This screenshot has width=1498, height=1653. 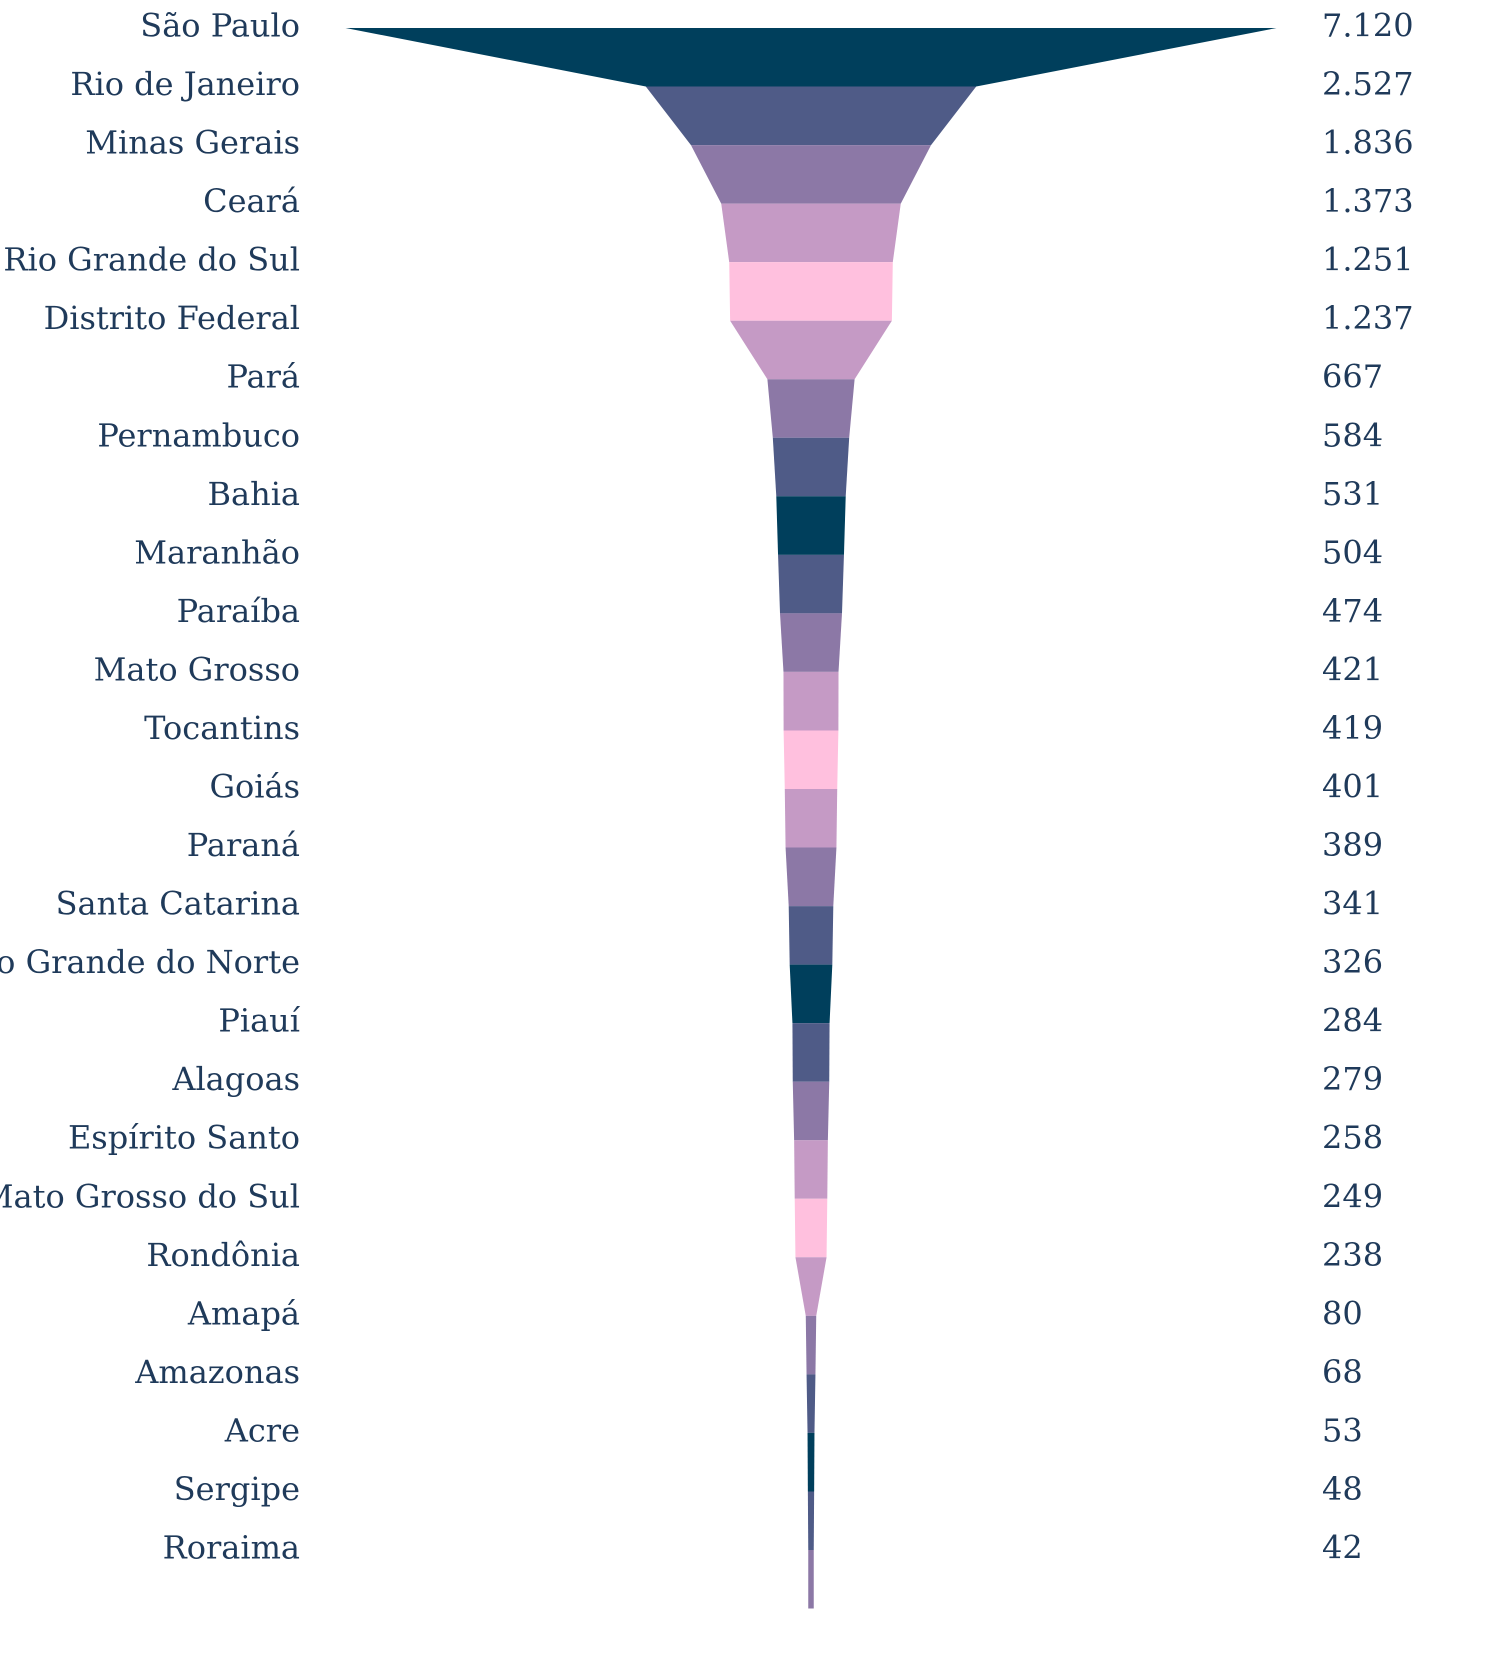 What do you see at coordinates (243, 1313) in the screenshot?
I see `category-label: Amapá` at bounding box center [243, 1313].